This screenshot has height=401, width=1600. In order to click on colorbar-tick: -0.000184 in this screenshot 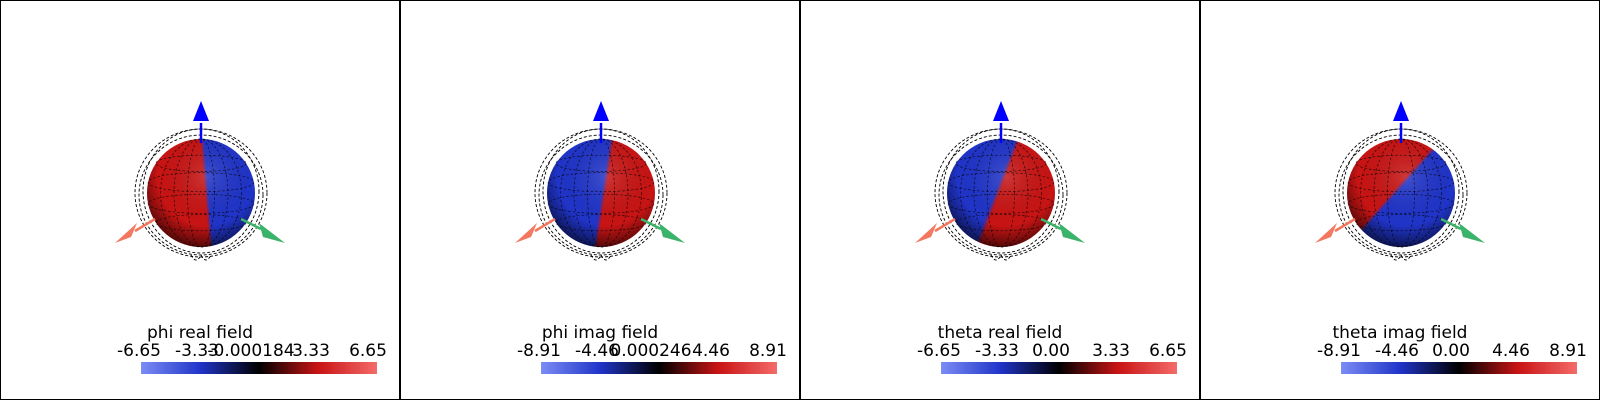, I will do `click(251, 351)`.